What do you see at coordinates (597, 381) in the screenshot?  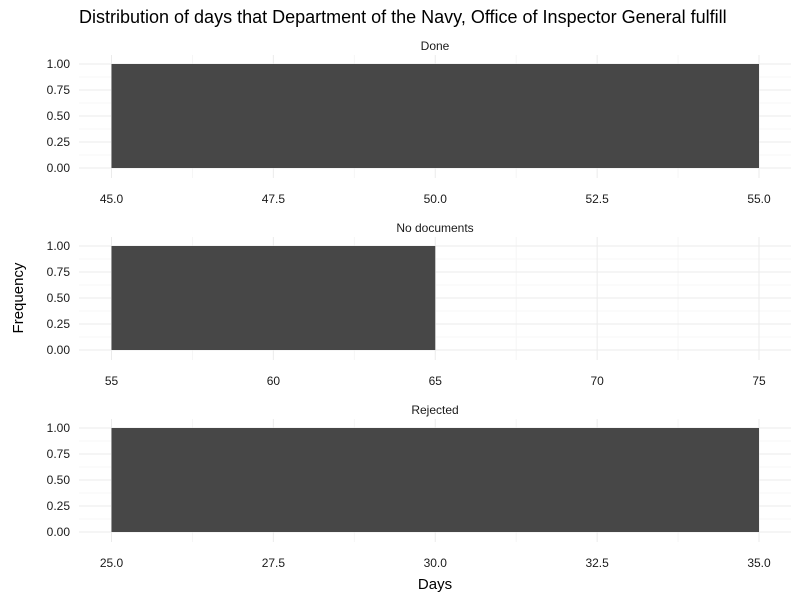 I see `x-tick-label: 70` at bounding box center [597, 381].